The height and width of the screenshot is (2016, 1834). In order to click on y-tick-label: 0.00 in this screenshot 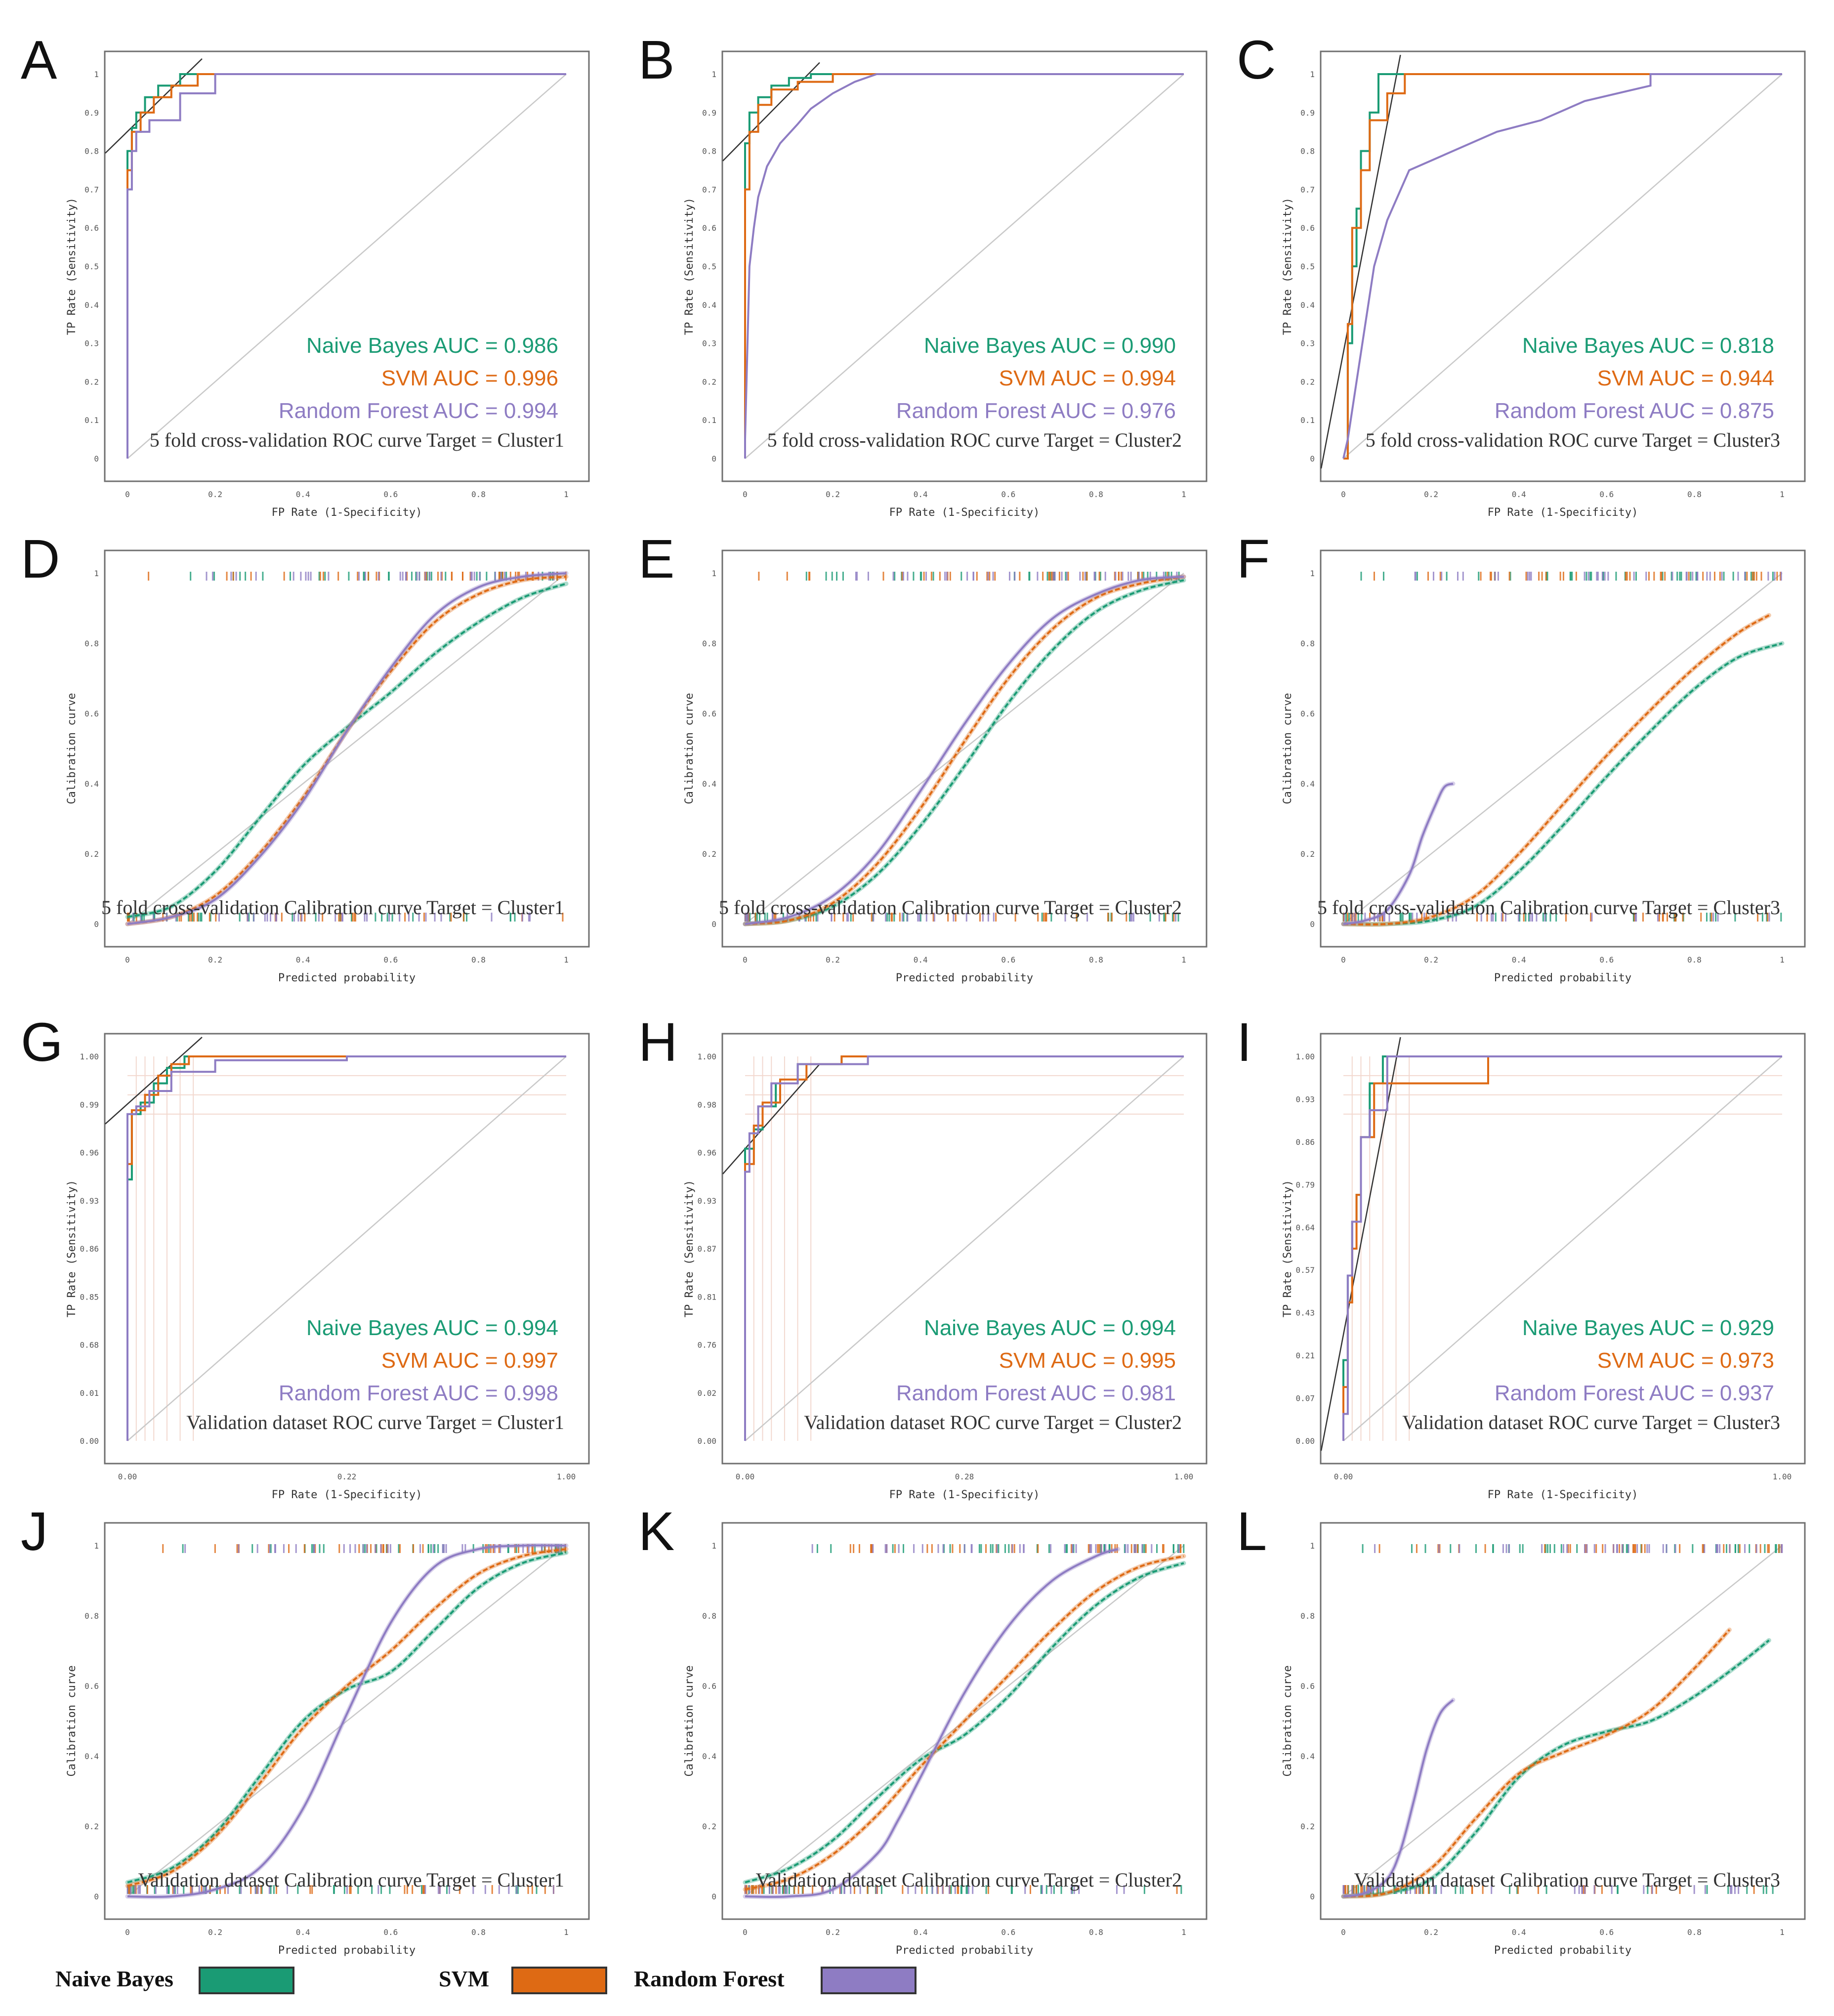, I will do `click(89, 1441)`.